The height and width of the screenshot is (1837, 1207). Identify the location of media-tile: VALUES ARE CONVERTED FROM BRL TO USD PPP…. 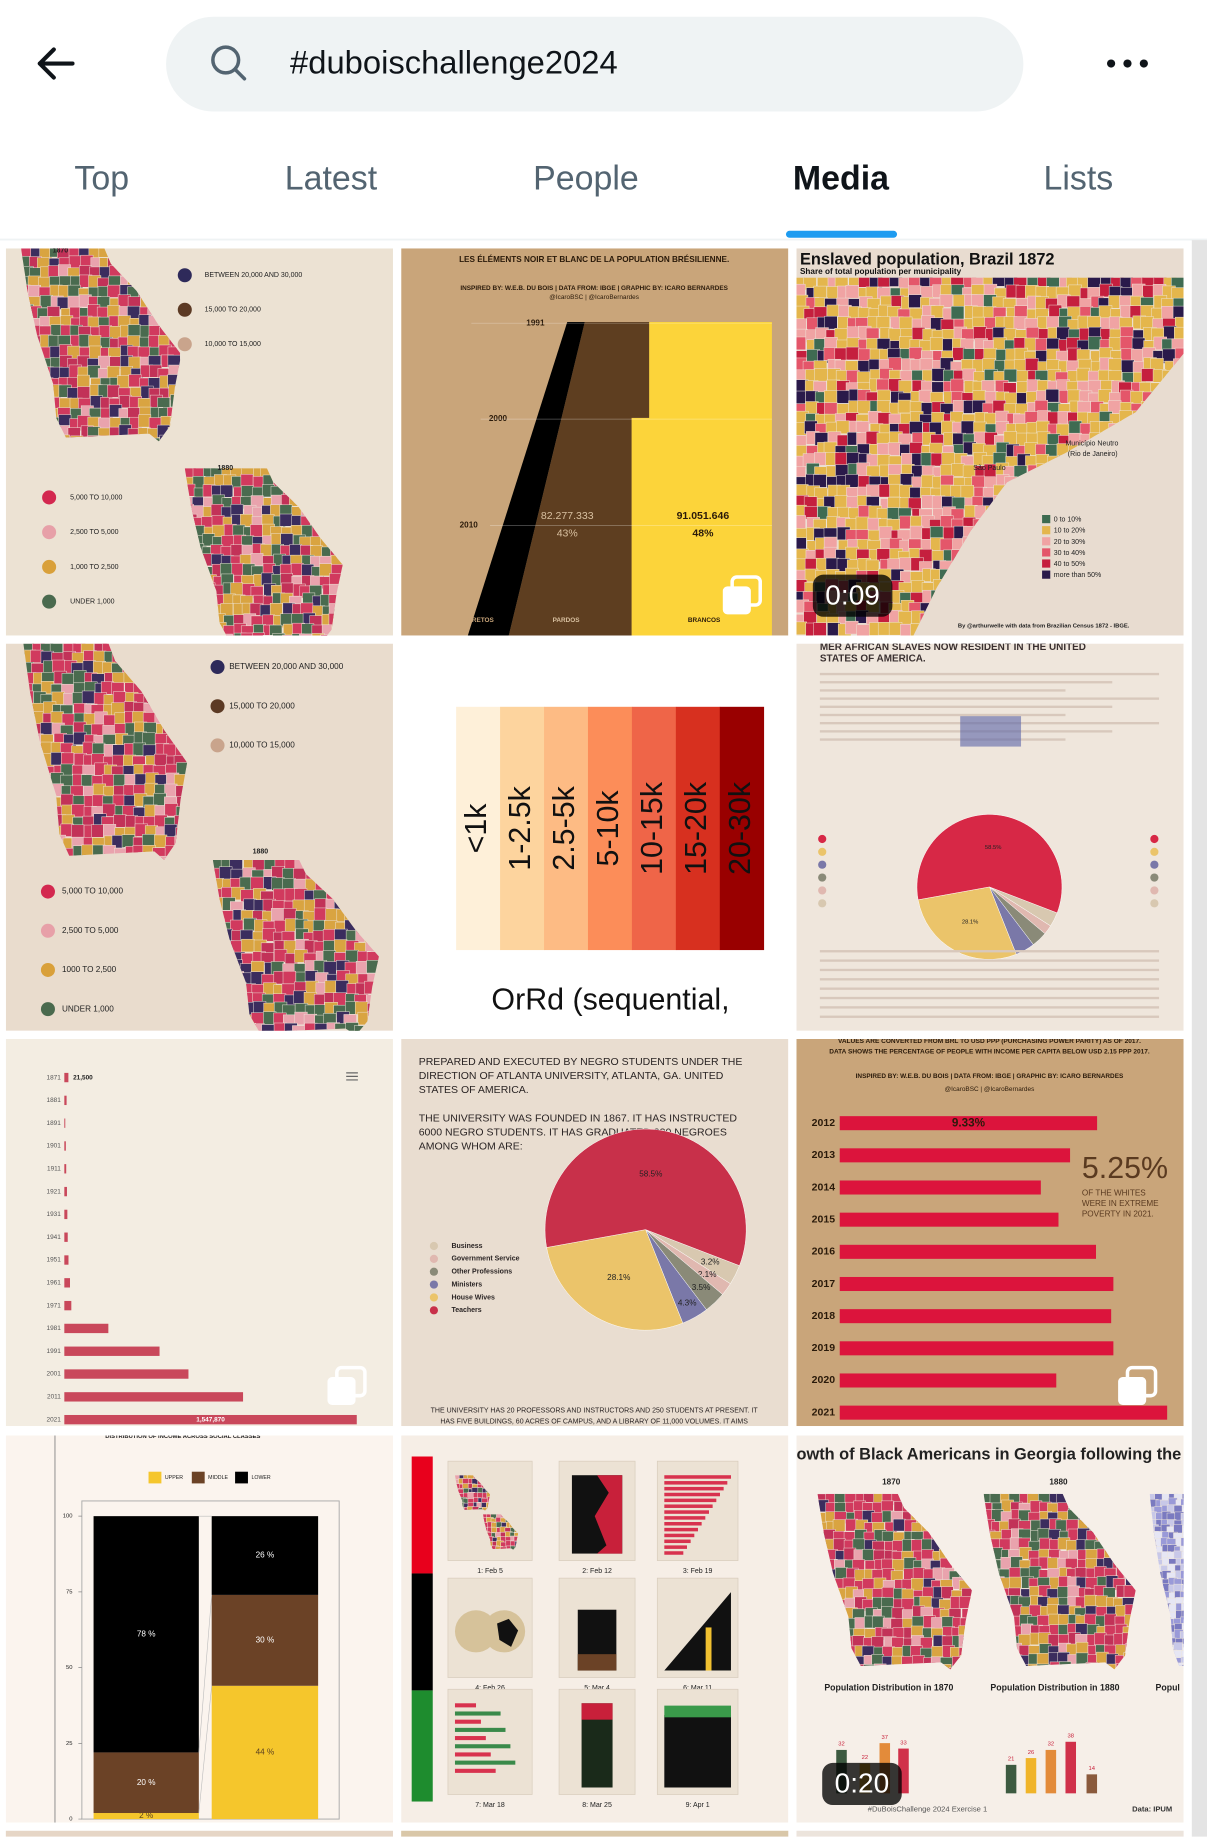
(990, 1232).